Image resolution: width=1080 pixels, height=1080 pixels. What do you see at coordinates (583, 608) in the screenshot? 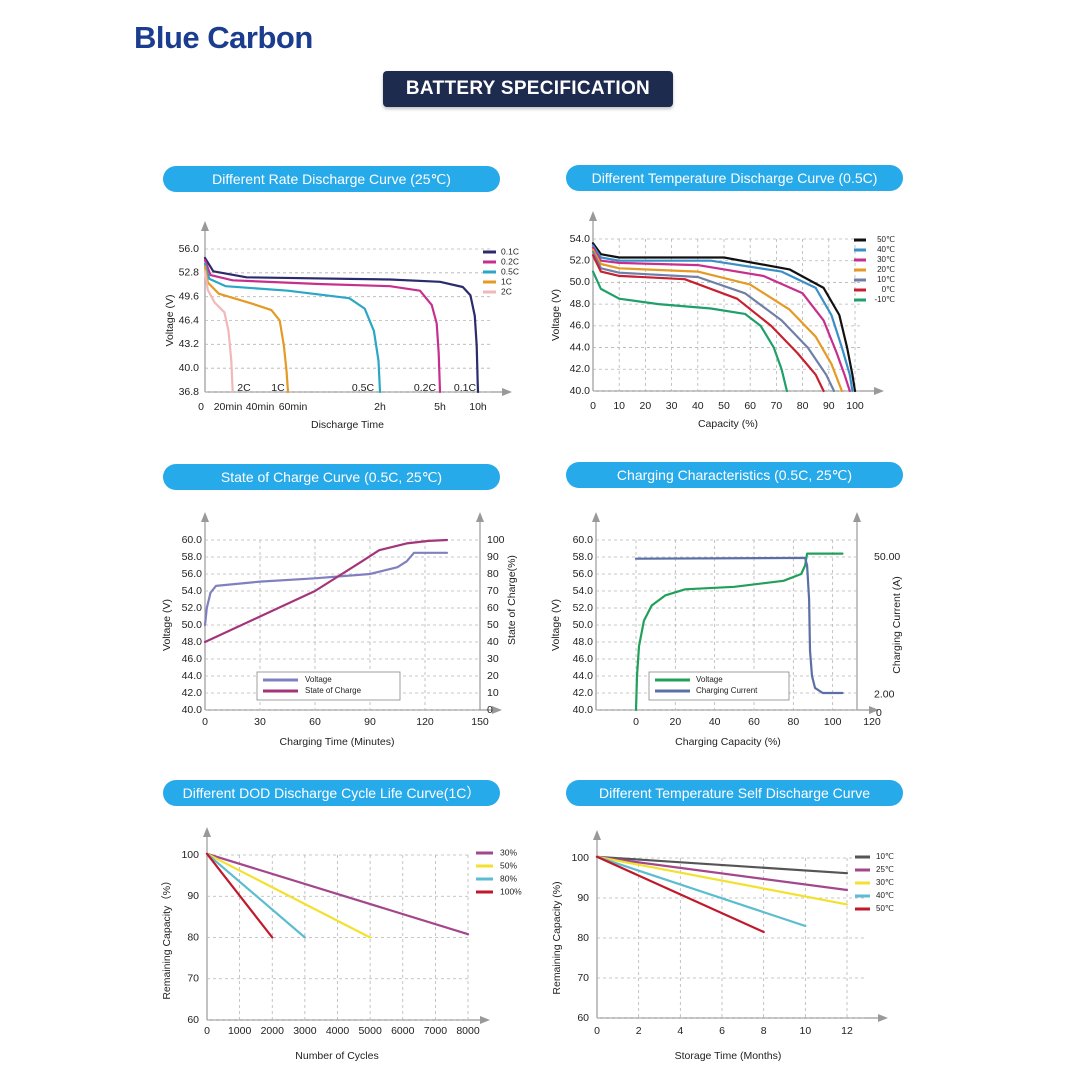
I see `chart4-ytick: 52.0` at bounding box center [583, 608].